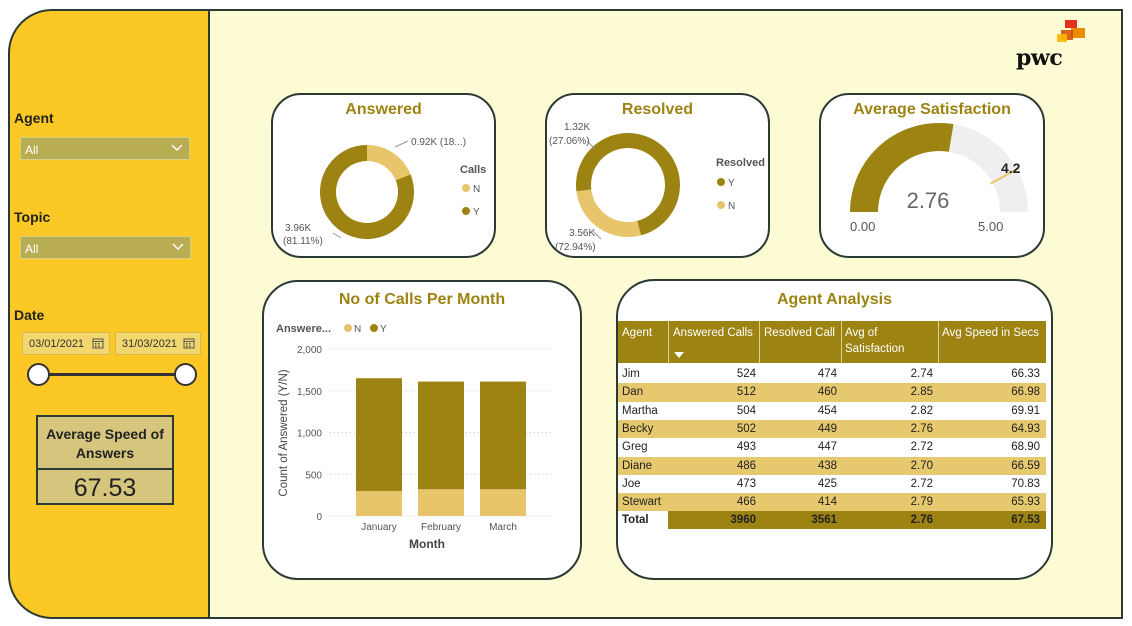 Image resolution: width=1132 pixels, height=626 pixels. What do you see at coordinates (902, 167) in the screenshot?
I see `gauge-fill` at bounding box center [902, 167].